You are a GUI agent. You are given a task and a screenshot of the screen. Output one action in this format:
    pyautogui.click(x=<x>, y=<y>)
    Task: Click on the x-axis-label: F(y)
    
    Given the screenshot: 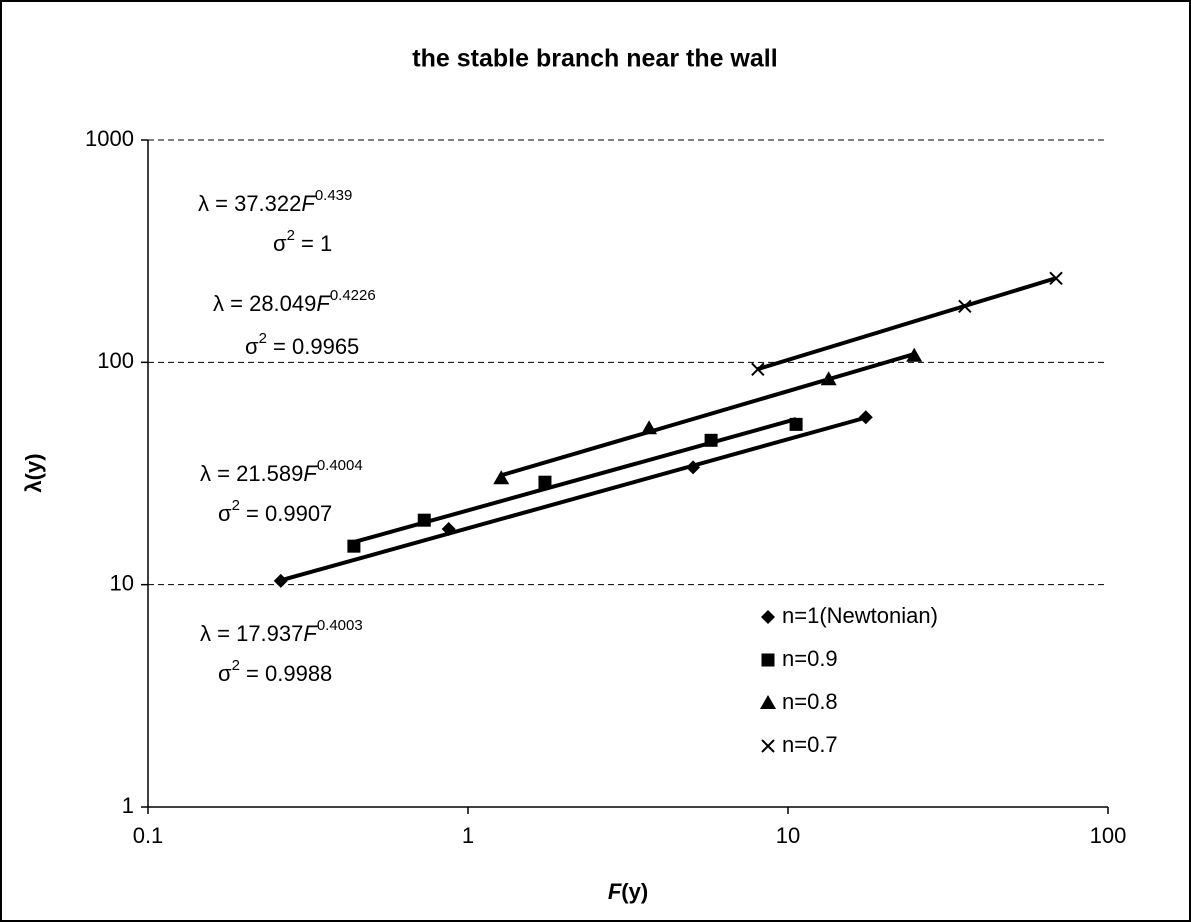 What is the action you would take?
    pyautogui.click(x=628, y=891)
    